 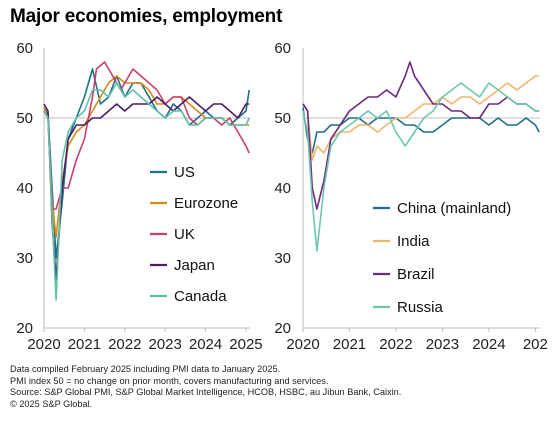 I want to click on legend-label: UK, so click(x=184, y=234).